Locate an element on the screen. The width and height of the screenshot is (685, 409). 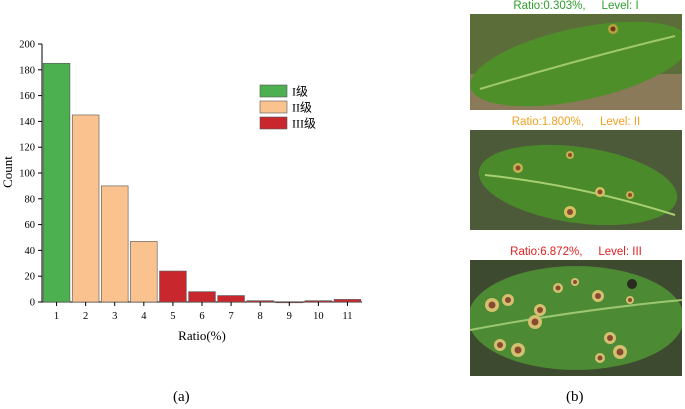
x-tick-label: 1 is located at coordinates (56, 316).